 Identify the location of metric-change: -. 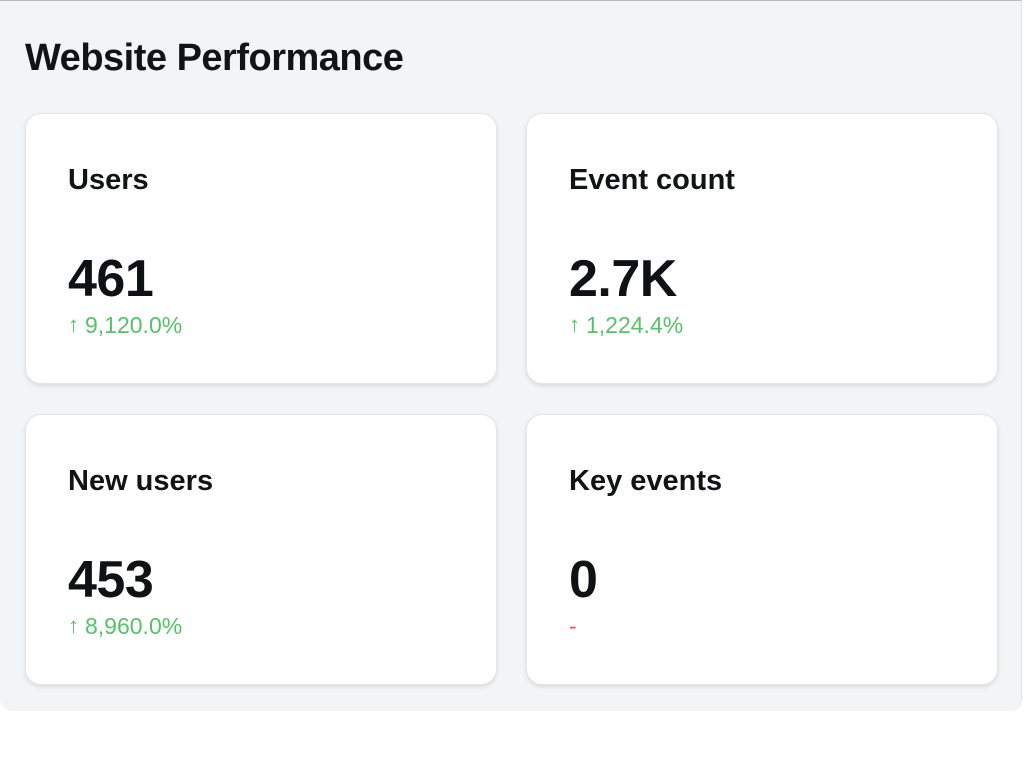
(573, 626).